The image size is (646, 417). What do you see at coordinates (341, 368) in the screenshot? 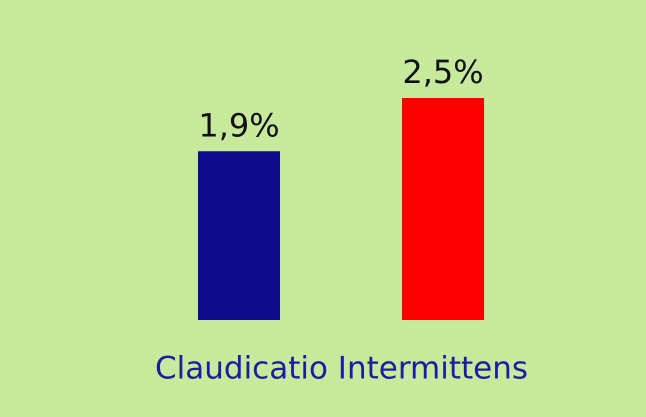
I see `x-axis-title: Claudicatio Intermittens` at bounding box center [341, 368].